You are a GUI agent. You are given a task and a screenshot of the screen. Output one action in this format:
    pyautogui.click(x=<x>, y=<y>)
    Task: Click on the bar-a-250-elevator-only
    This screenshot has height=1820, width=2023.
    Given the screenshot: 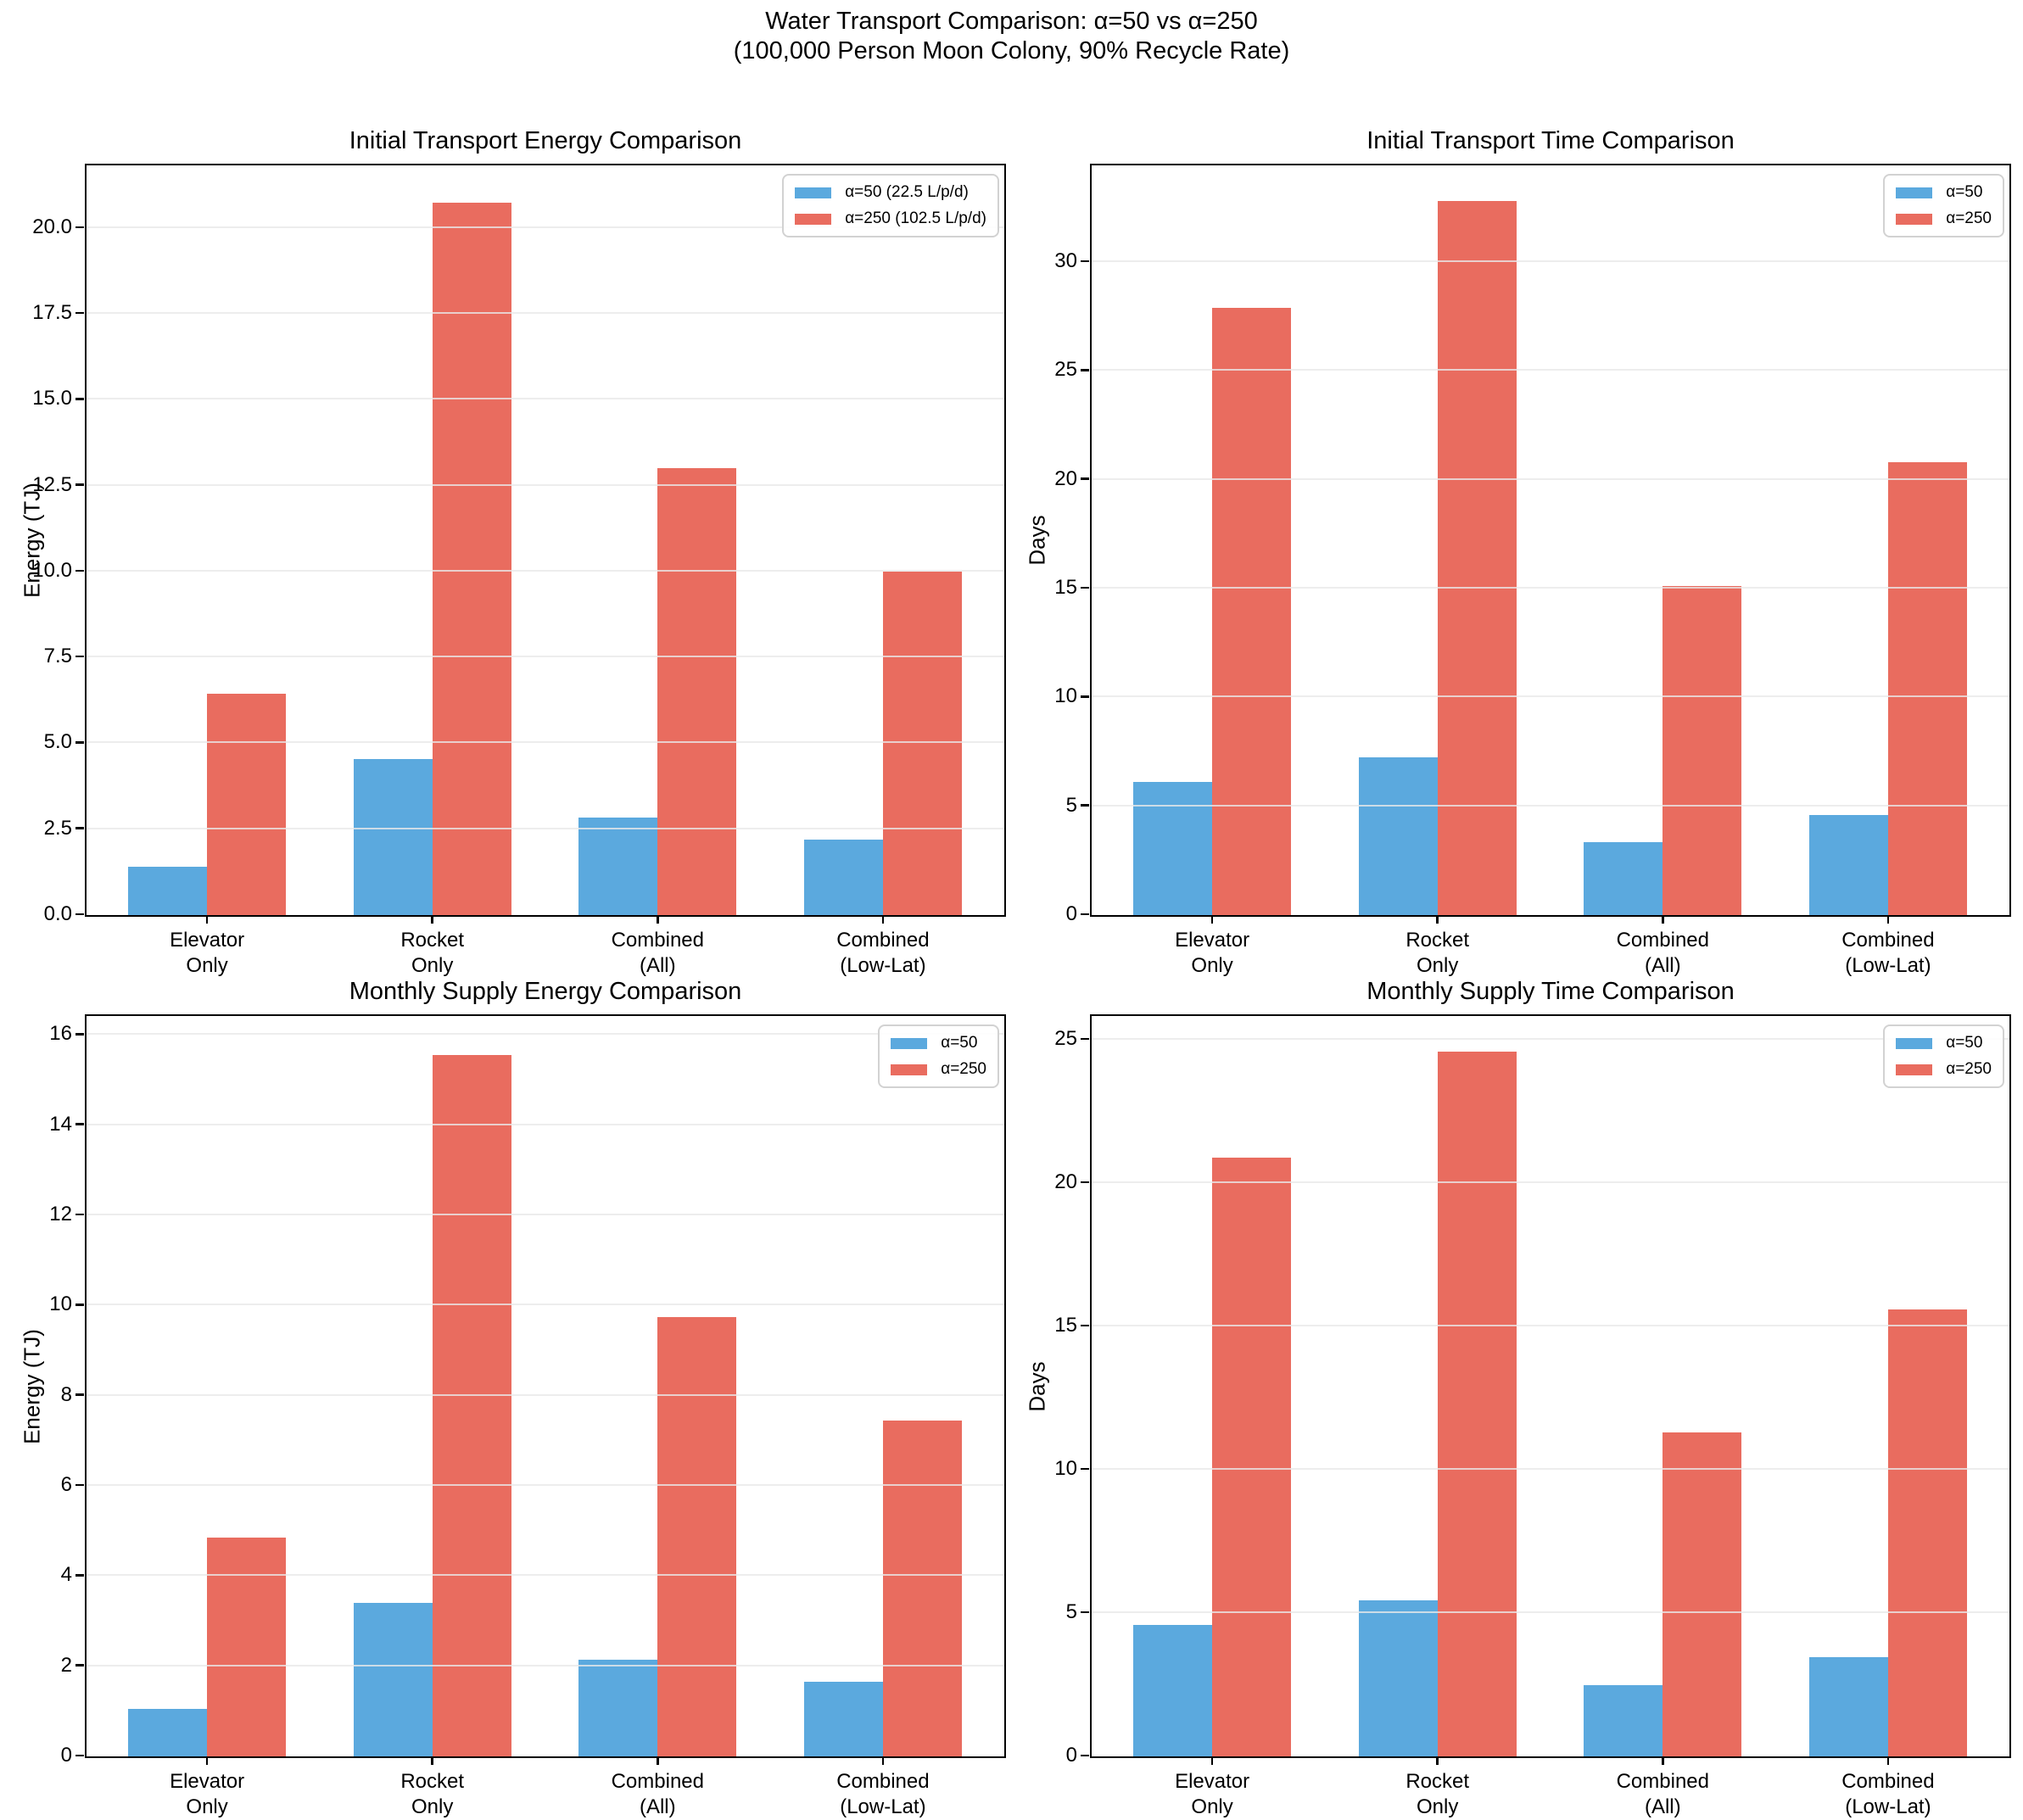 What is the action you would take?
    pyautogui.click(x=247, y=804)
    